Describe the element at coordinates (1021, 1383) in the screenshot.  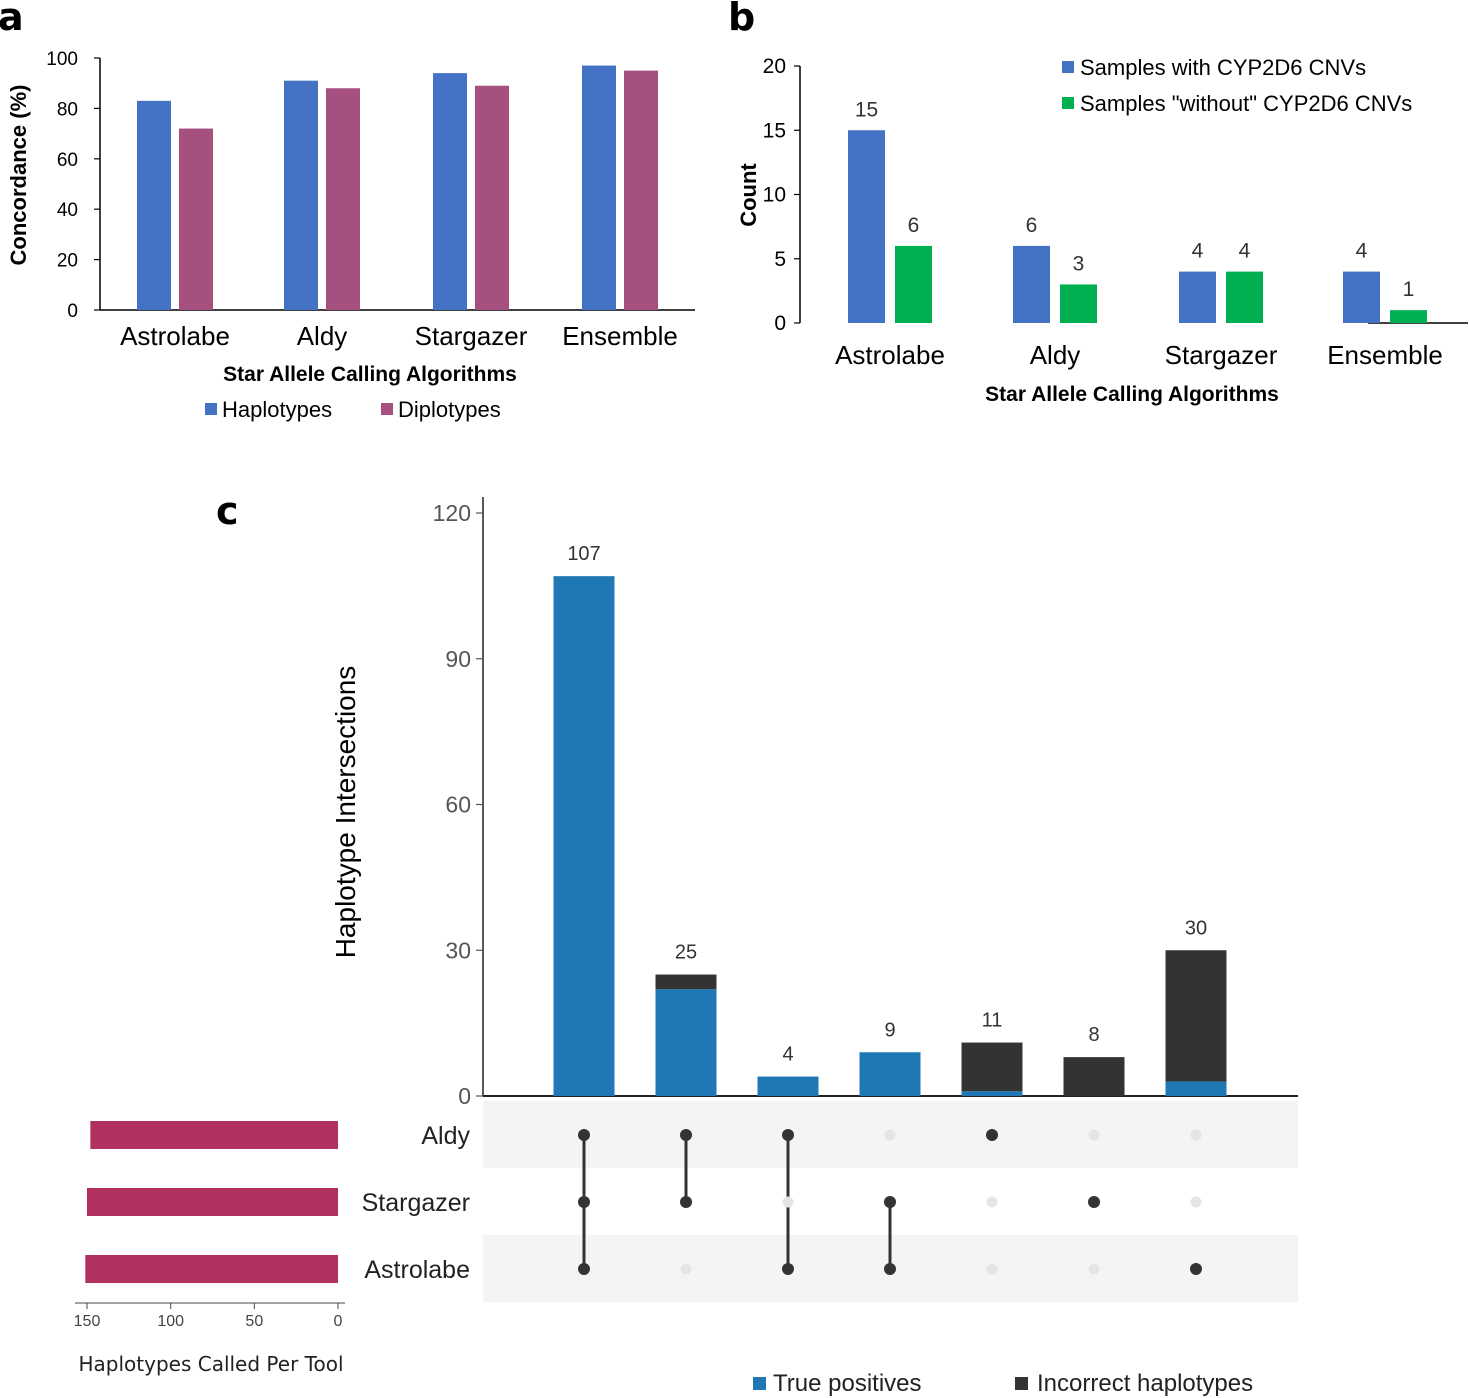
I see `legend-swatch-incorrect` at that location.